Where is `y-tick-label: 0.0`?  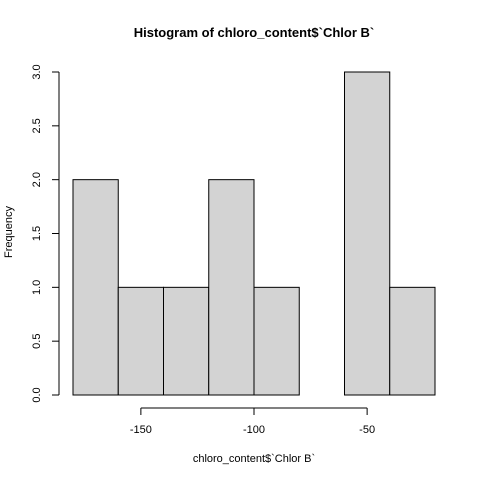
y-tick-label: 0.0 is located at coordinates (37, 394).